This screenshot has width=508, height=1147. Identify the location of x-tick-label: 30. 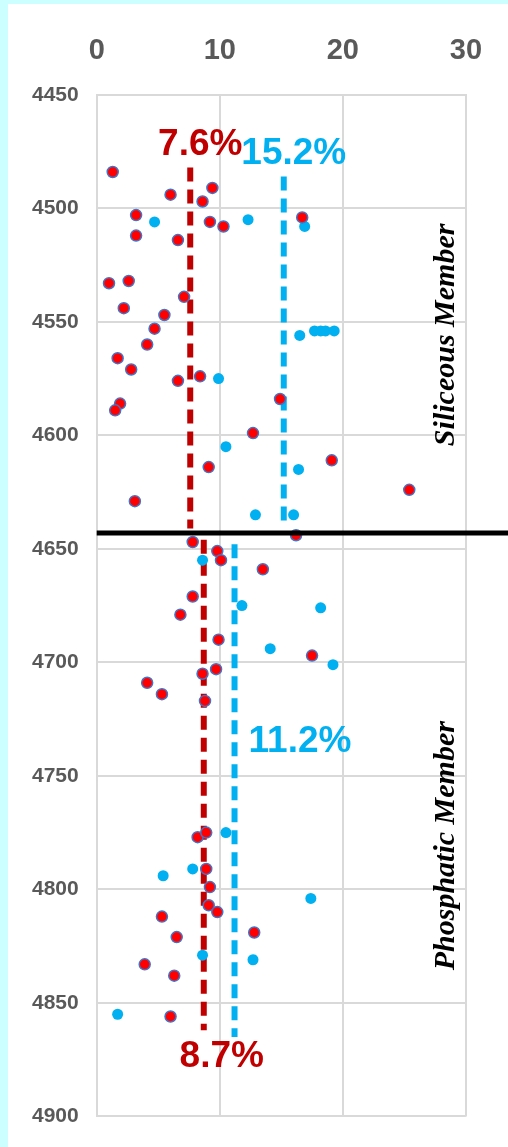
(465, 49).